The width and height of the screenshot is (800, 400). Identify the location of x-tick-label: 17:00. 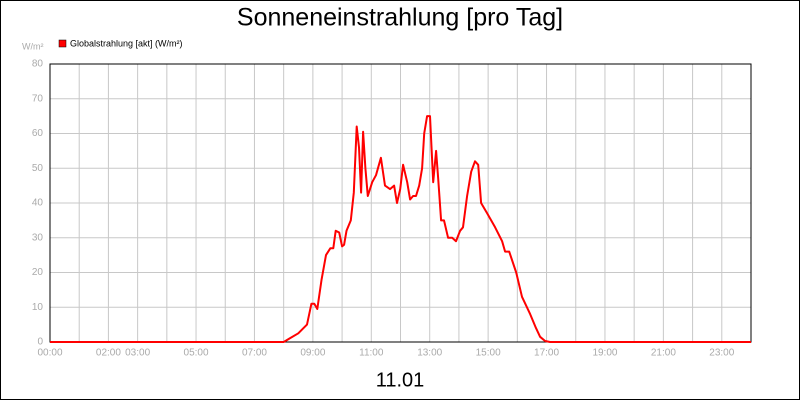
(546, 353).